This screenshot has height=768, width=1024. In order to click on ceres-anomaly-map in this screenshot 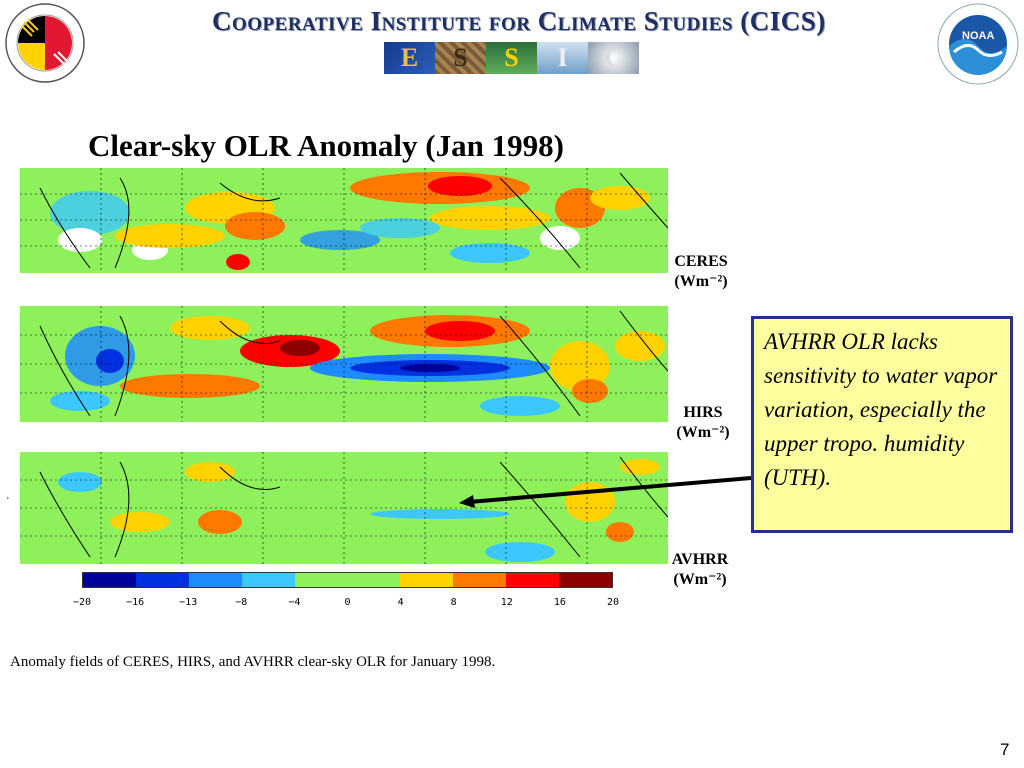, I will do `click(344, 220)`.